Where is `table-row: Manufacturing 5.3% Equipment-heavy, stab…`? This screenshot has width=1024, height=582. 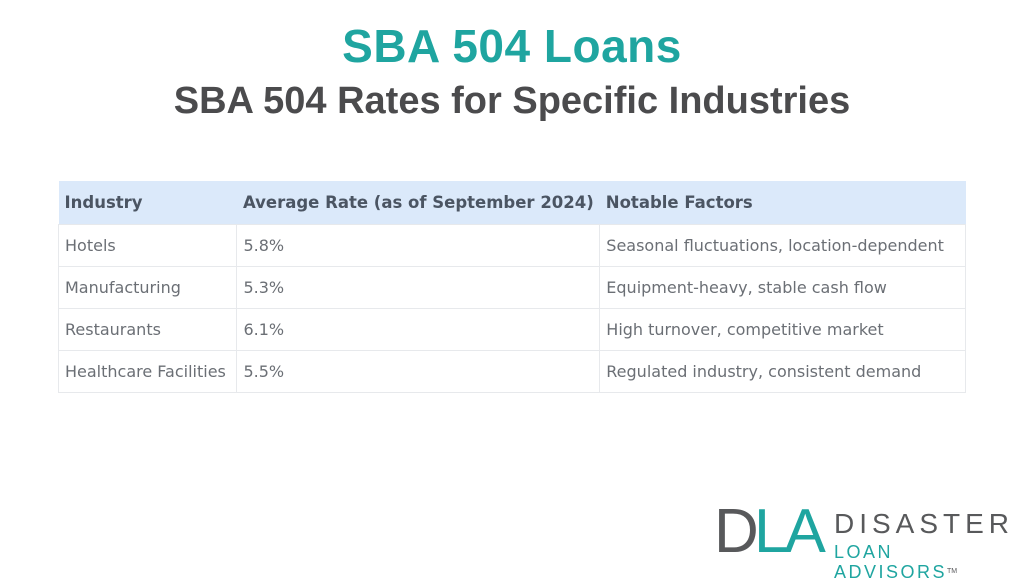
table-row: Manufacturing 5.3% Equipment-heavy, stab… is located at coordinates (511, 287).